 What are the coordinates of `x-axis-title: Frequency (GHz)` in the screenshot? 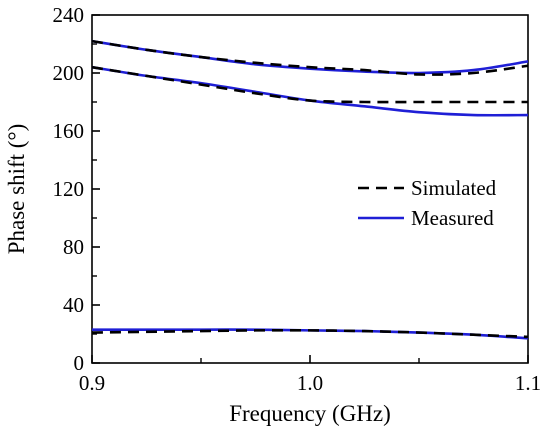 It's located at (310, 413).